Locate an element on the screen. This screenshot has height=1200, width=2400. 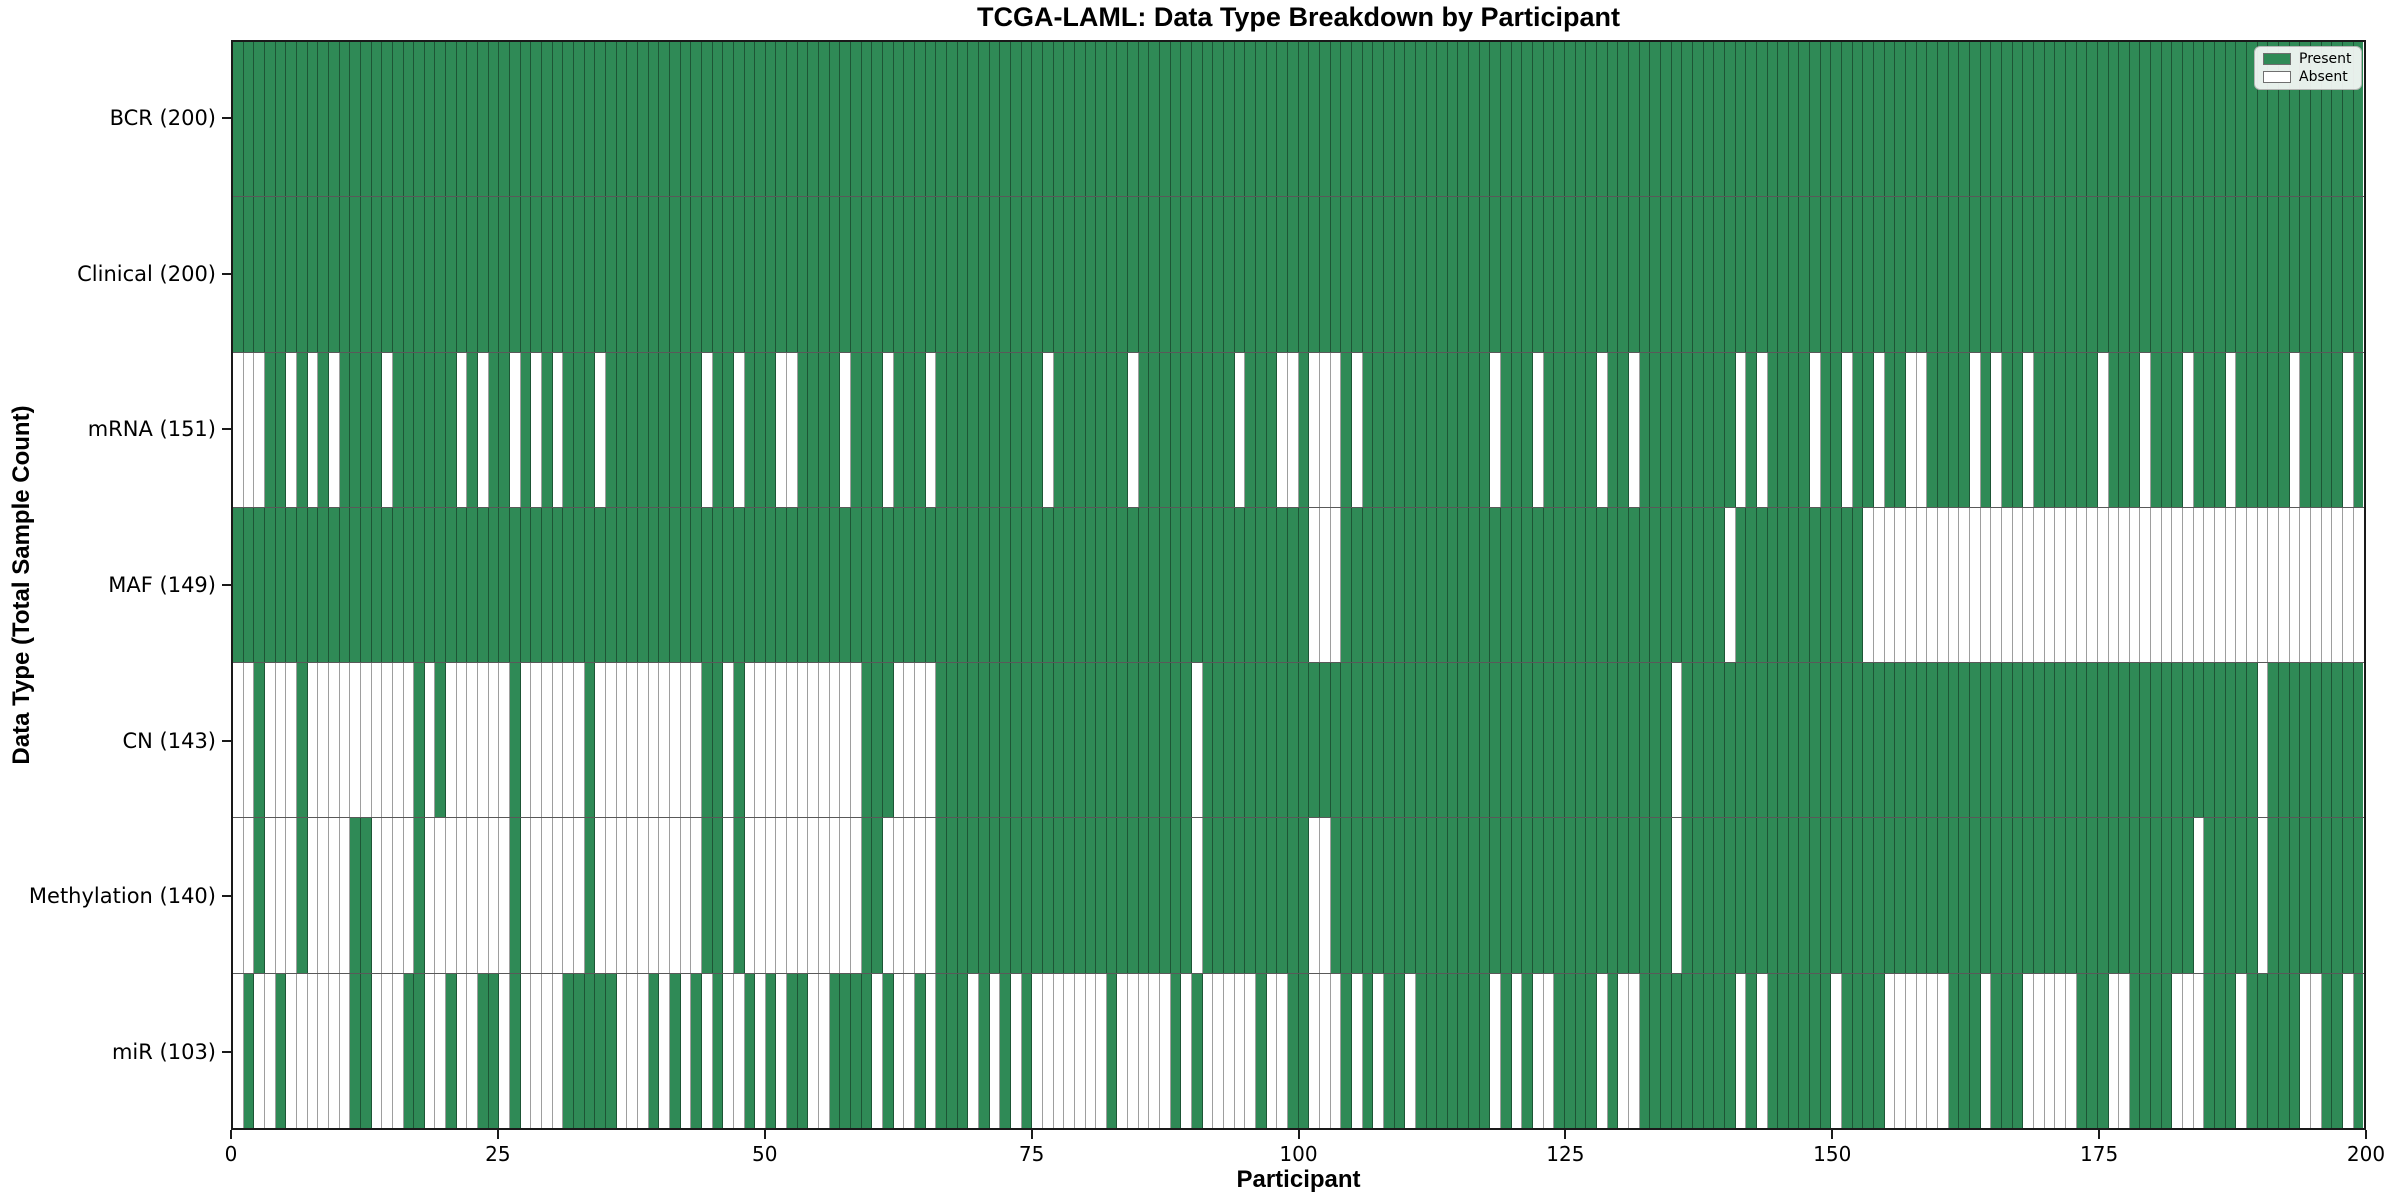
x-tick-label-175: 175 is located at coordinates (2099, 1154).